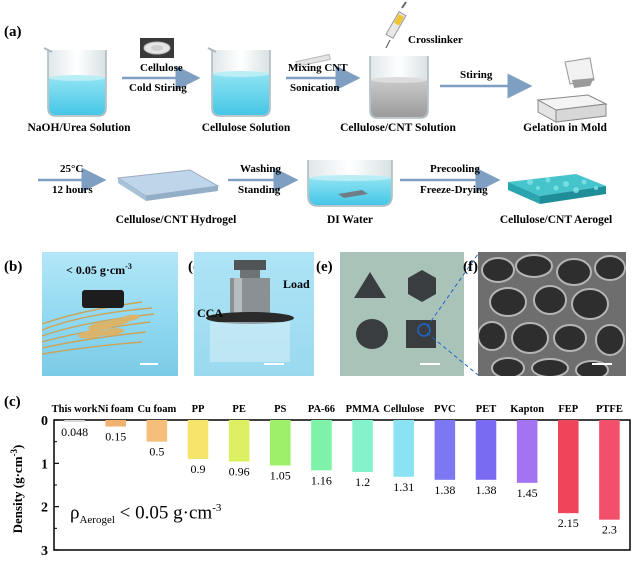  What do you see at coordinates (157, 431) in the screenshot?
I see `bar-cu-foam` at bounding box center [157, 431].